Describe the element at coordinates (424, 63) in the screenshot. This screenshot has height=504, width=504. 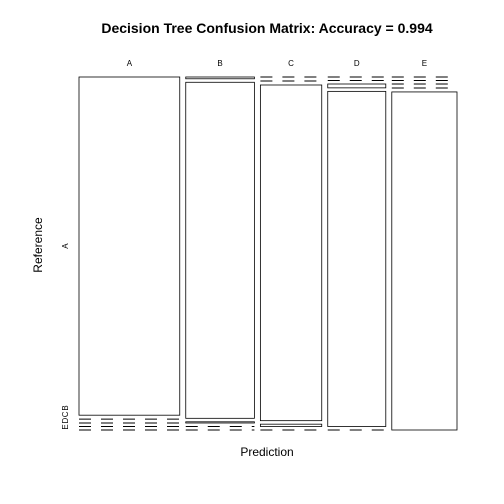
I see `x-tick-E: E` at that location.